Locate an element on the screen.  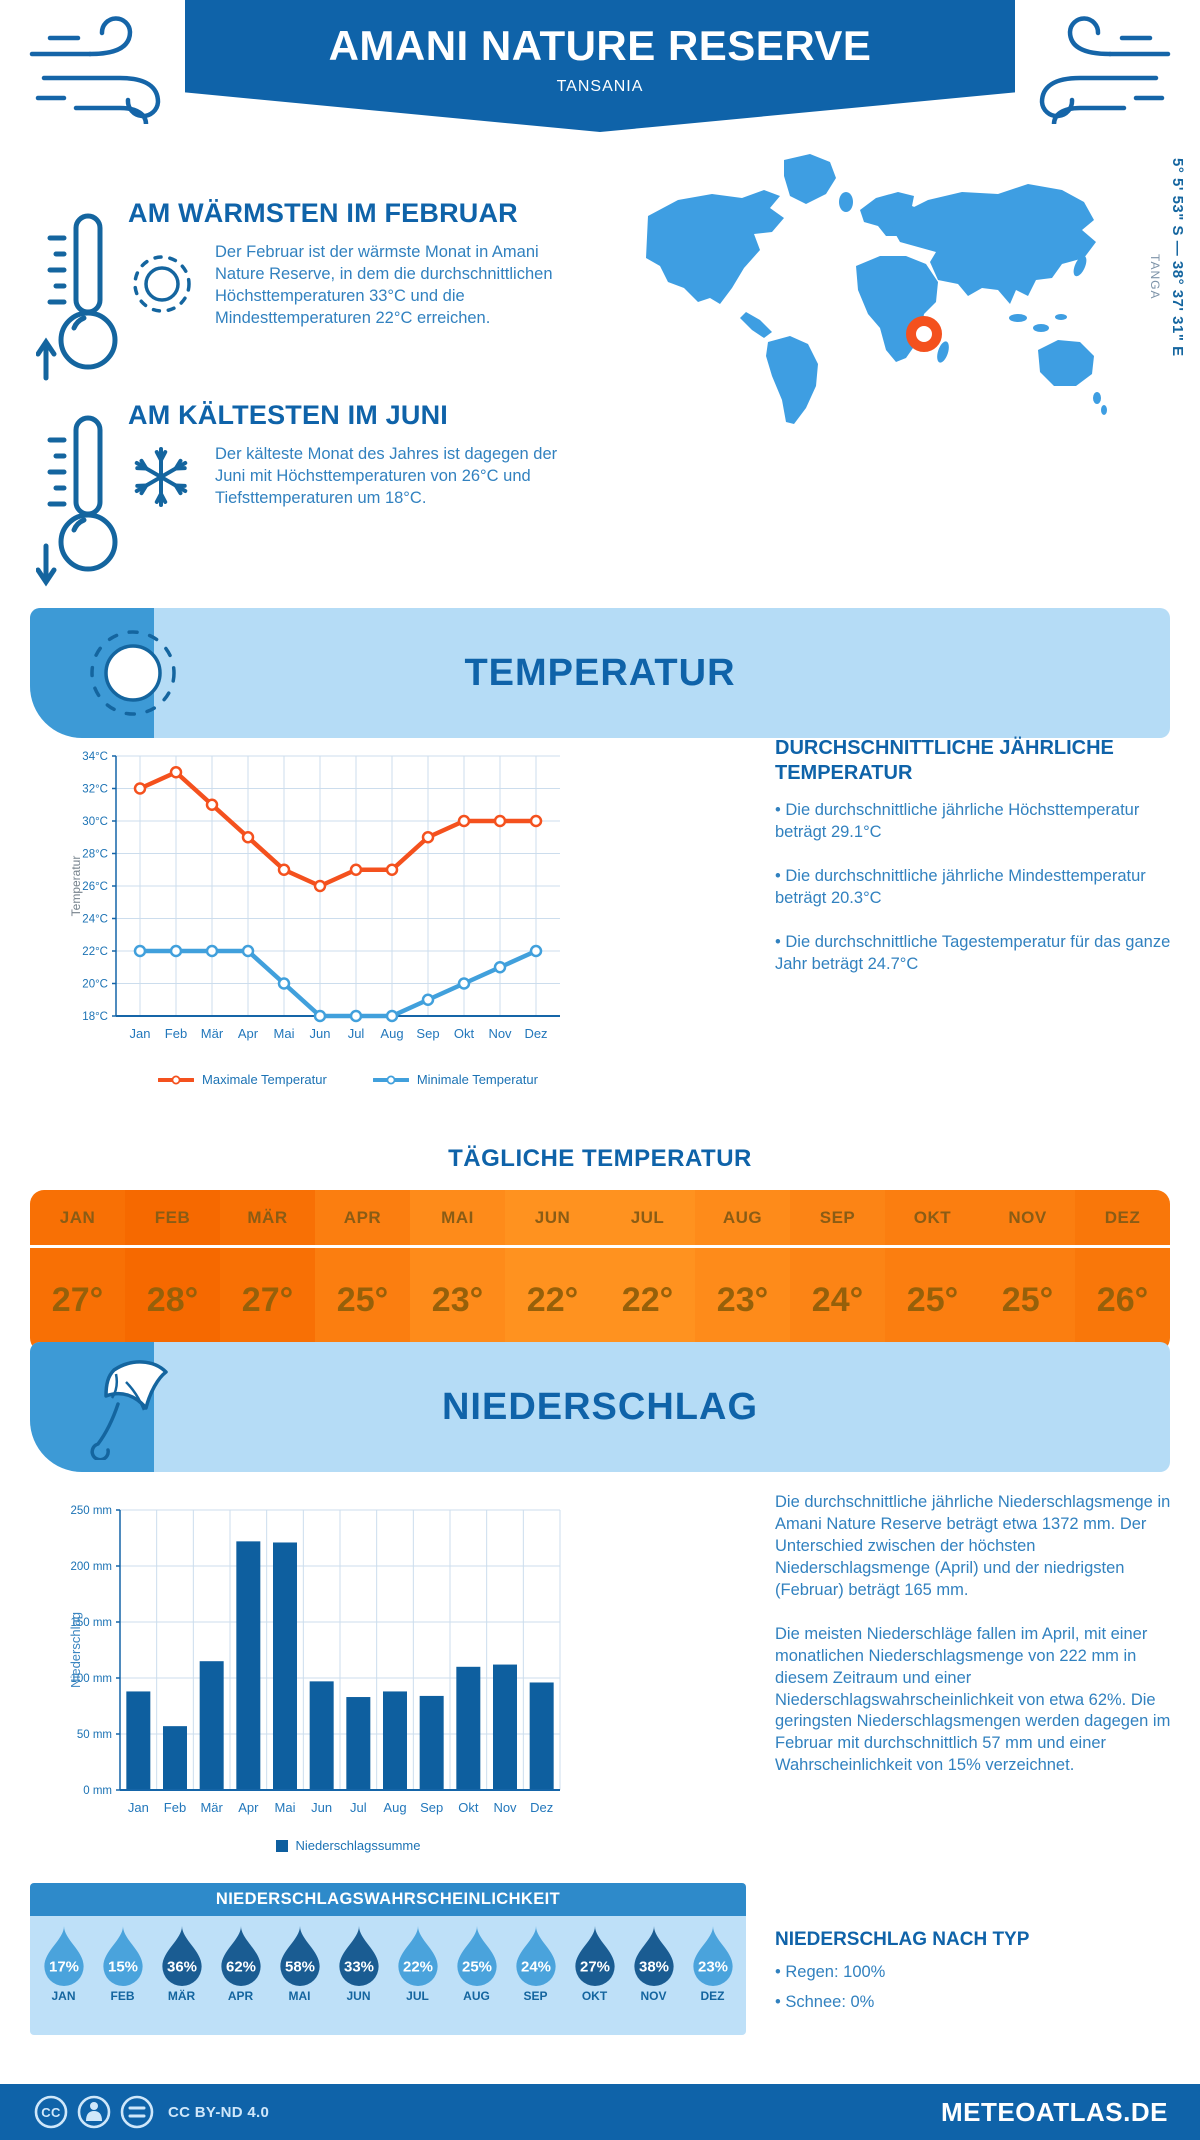
precip-type-bullets: • Regen: 100% • Schnee: 0% is located at coordinates (974, 1992).